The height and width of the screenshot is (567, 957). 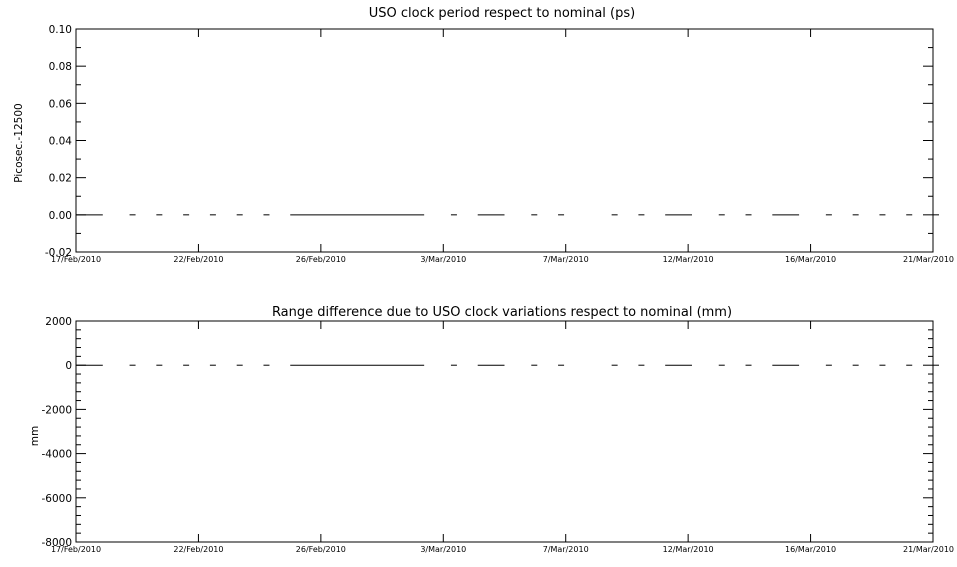 I want to click on y-tick-label: -8000, so click(x=56, y=543).